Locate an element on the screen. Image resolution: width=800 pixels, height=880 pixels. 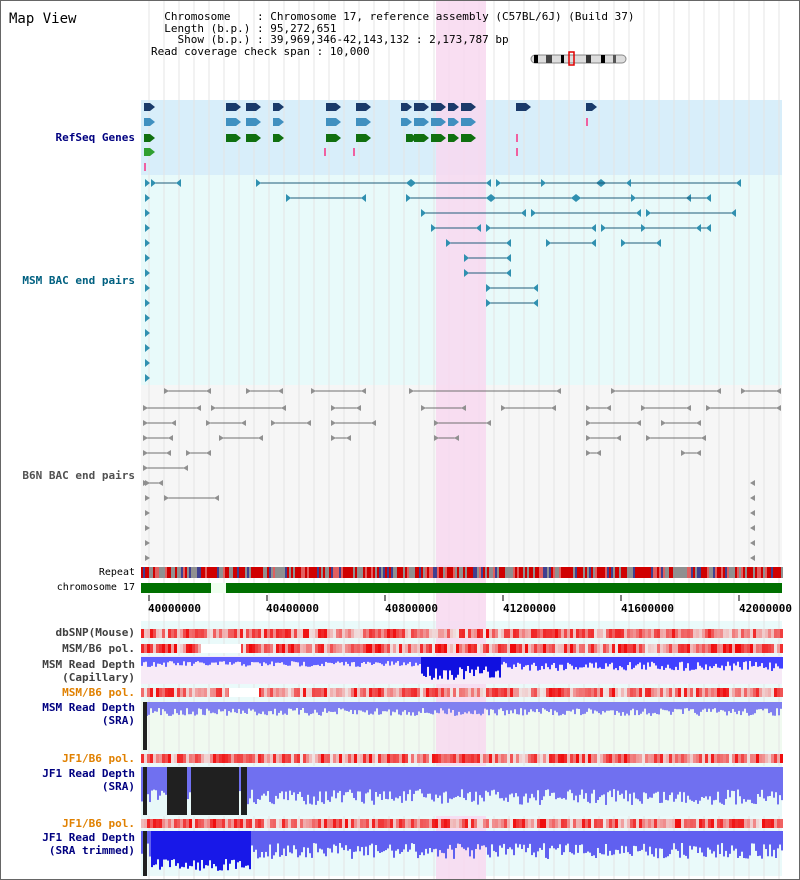
dbsnp-track-label: dbSNP(Mouse) is located at coordinates (95, 632).